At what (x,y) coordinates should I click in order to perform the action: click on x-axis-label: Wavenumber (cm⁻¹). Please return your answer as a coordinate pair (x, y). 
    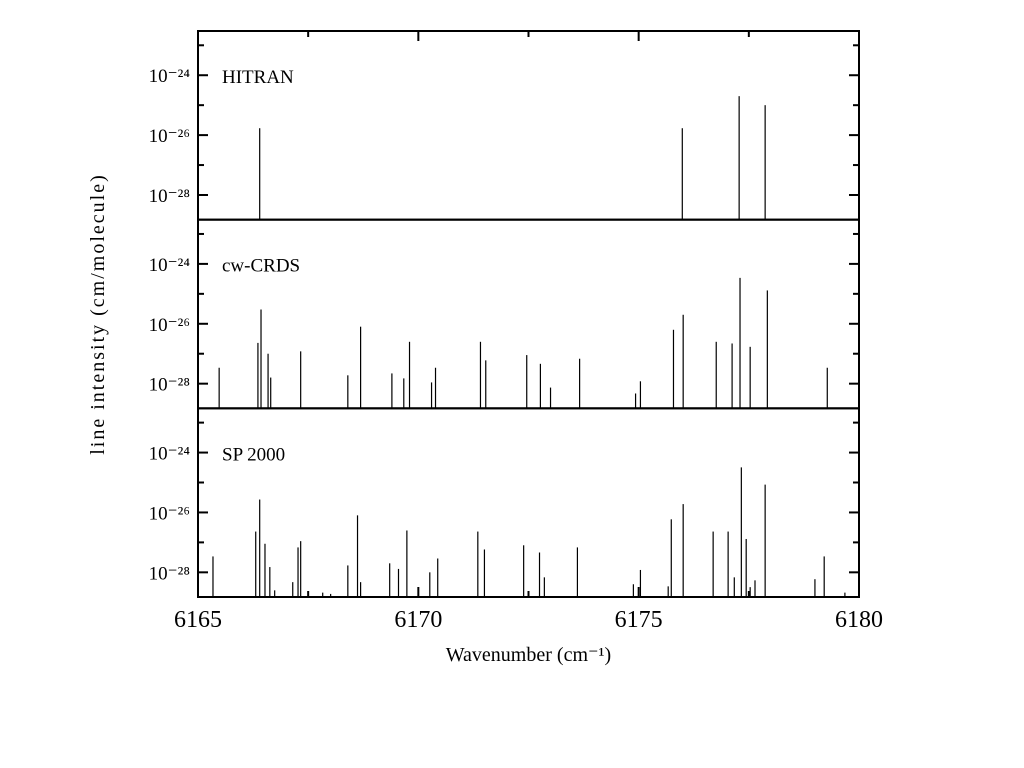
    Looking at the image, I should click on (528, 655).